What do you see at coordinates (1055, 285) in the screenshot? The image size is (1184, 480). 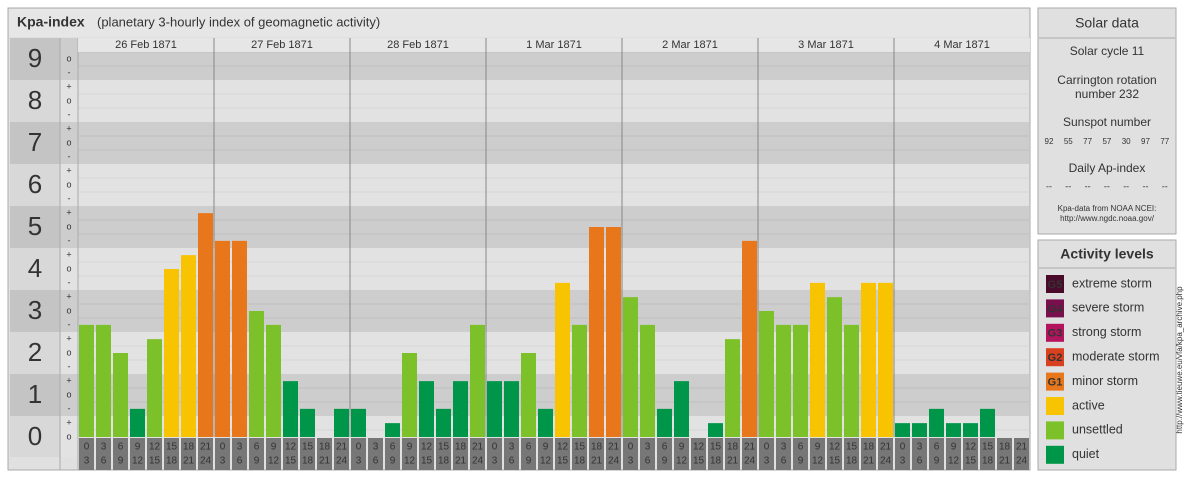 I see `legend-badge: G5` at bounding box center [1055, 285].